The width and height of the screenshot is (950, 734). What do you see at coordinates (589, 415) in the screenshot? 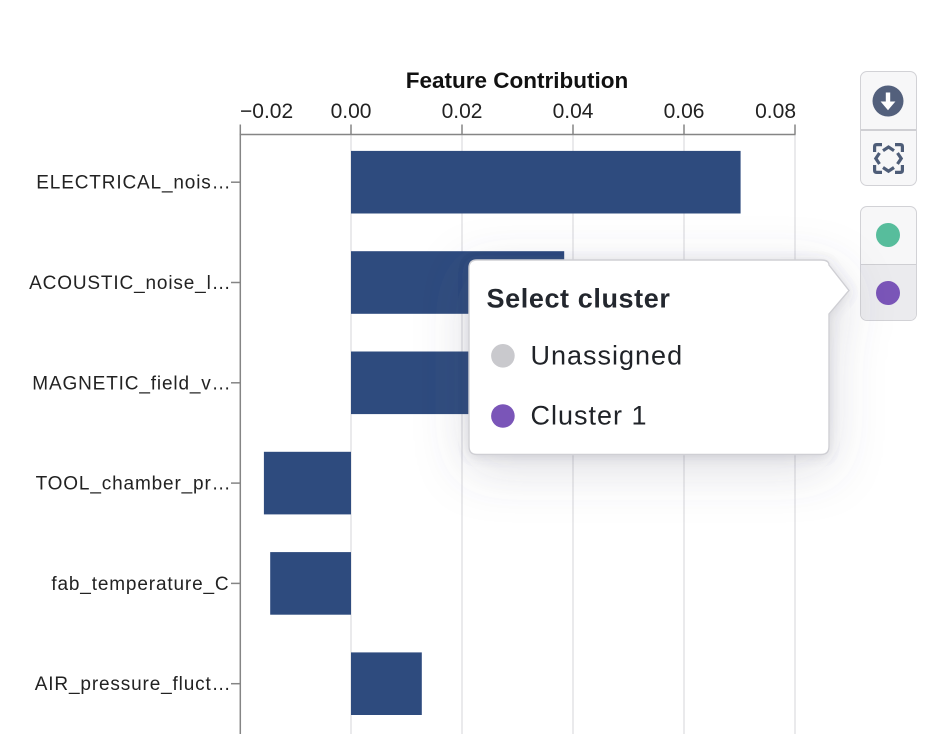
I see `svg-text: Cluster 1` at bounding box center [589, 415].